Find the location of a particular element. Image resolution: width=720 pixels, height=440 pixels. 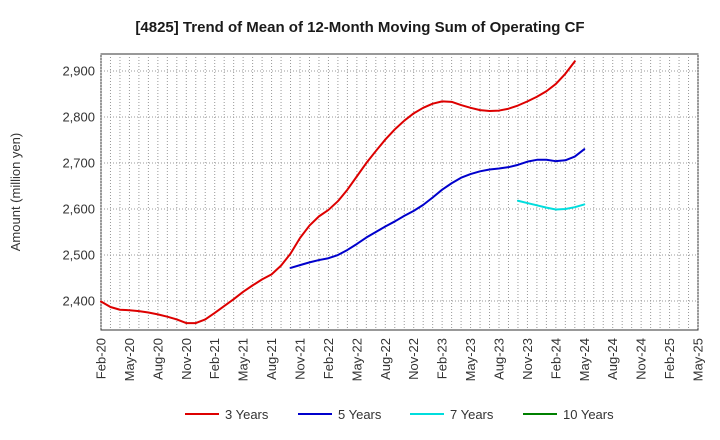

y-tick-label: 2,500 is located at coordinates (78, 255).